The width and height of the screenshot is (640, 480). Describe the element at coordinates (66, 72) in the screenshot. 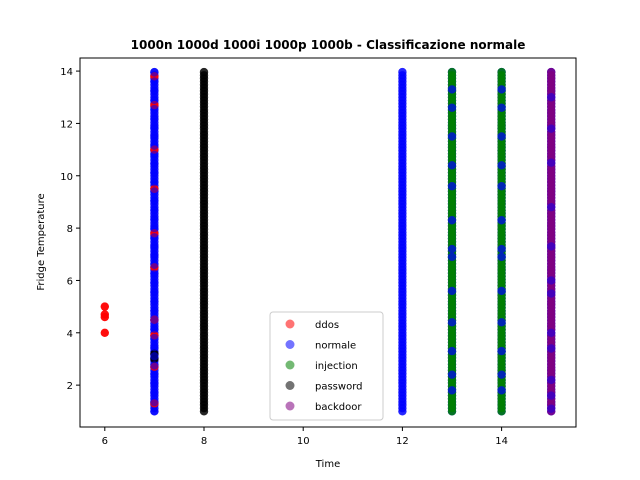

I see `y-tick-label: 14` at that location.